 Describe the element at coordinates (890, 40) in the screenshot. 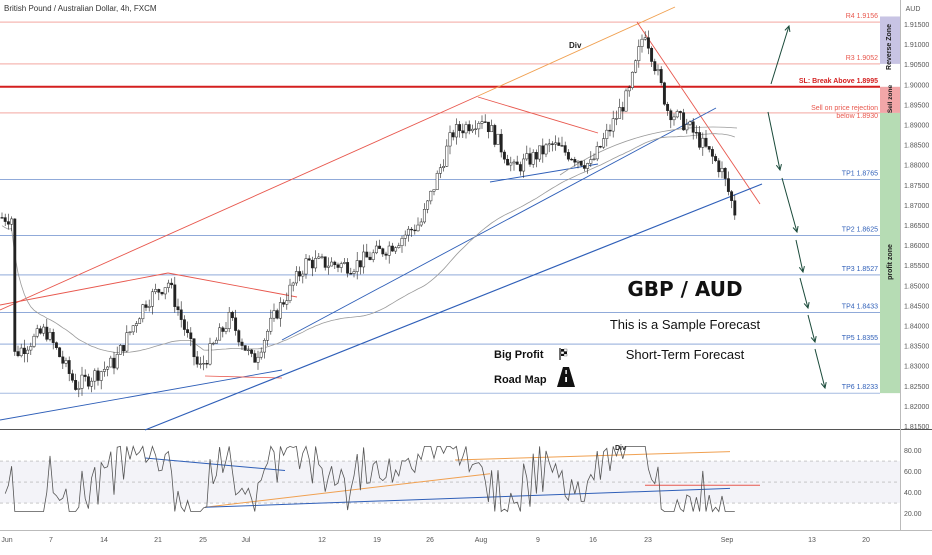

I see `reverse-zone-bar` at that location.